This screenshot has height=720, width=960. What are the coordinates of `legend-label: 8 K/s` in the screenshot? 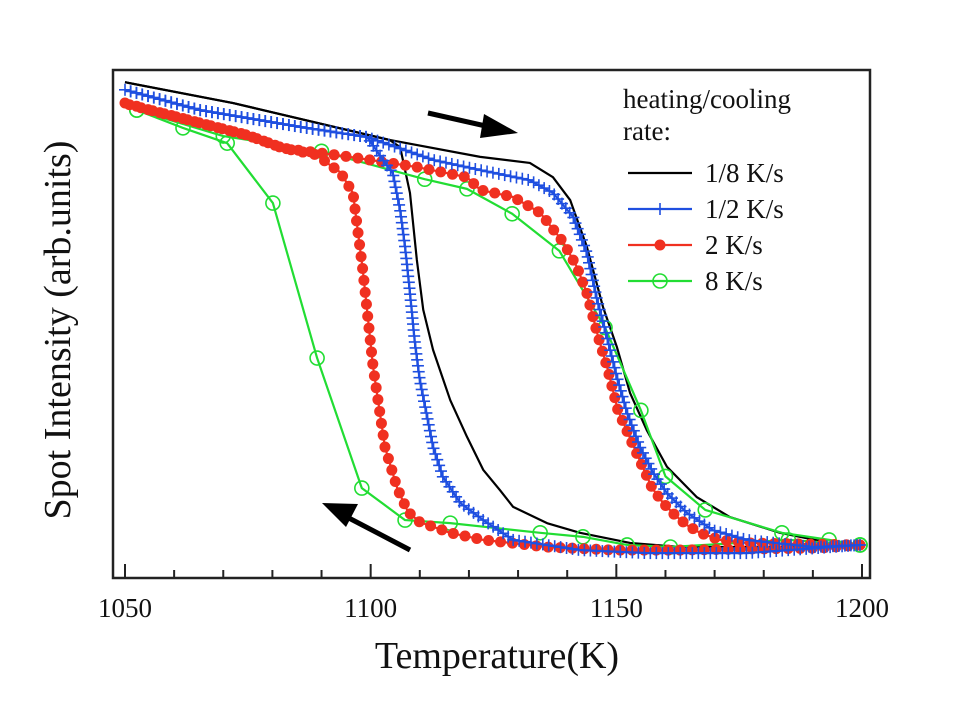 It's located at (734, 281).